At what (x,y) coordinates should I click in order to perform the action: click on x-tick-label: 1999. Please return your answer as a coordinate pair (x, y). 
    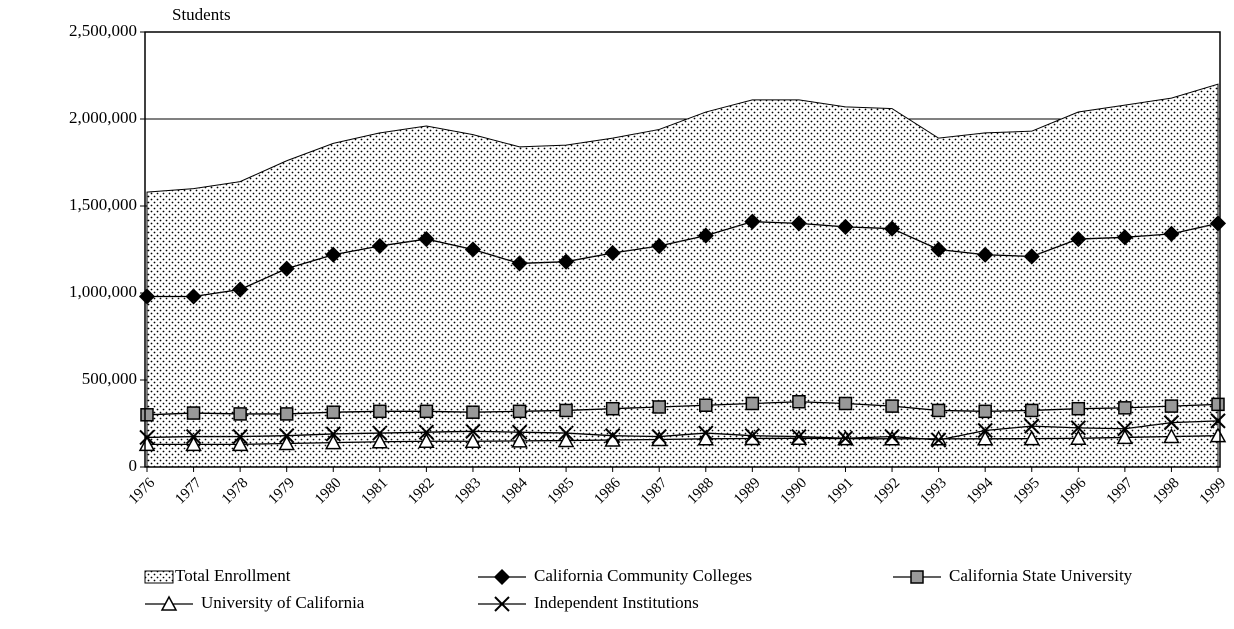
    Looking at the image, I should click on (1213, 491).